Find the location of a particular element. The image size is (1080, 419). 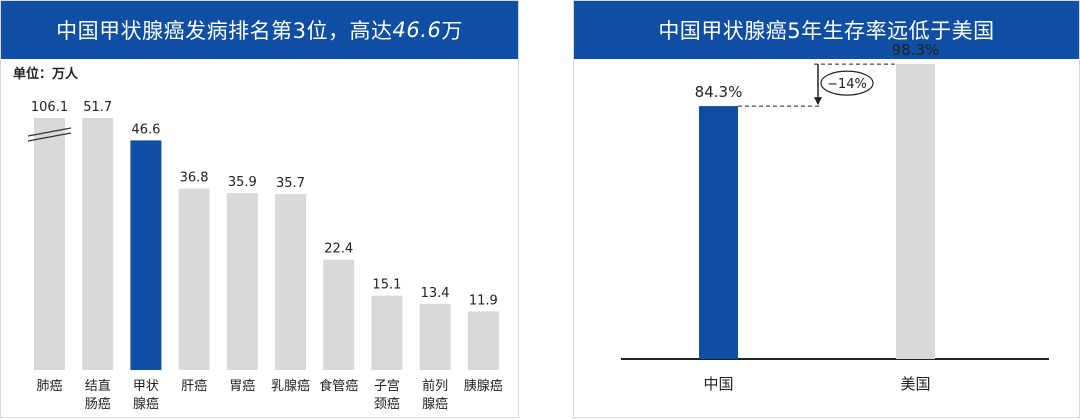

category-label-8-0: 前列 is located at coordinates (435, 386).